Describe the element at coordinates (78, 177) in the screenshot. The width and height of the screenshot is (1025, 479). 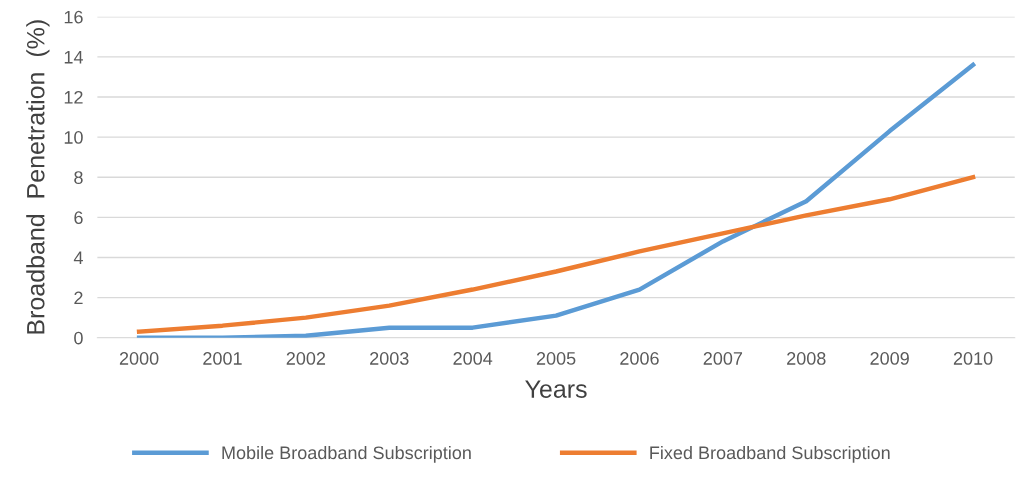
I see `y-tick-label: 8` at that location.